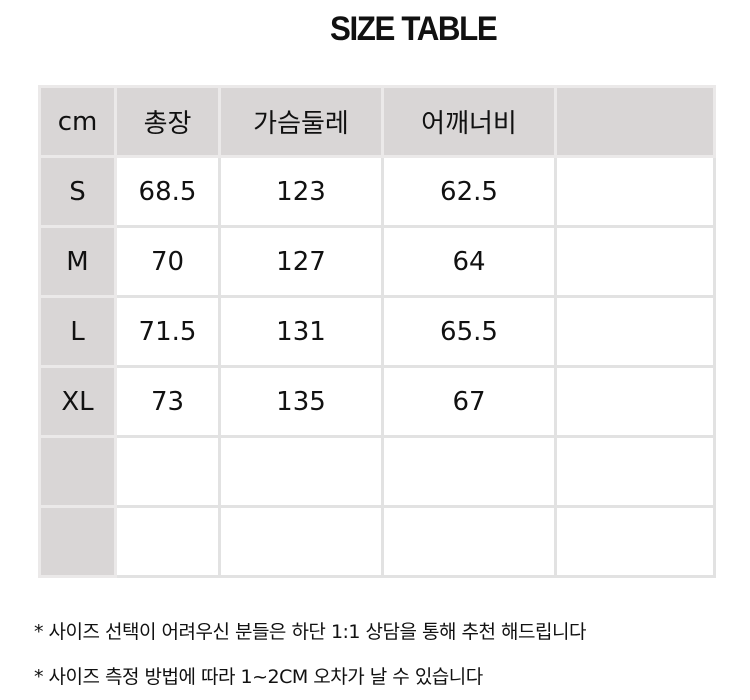 The width and height of the screenshot is (750, 700). What do you see at coordinates (414, 29) in the screenshot?
I see `page-title: SIZE TABLE` at bounding box center [414, 29].